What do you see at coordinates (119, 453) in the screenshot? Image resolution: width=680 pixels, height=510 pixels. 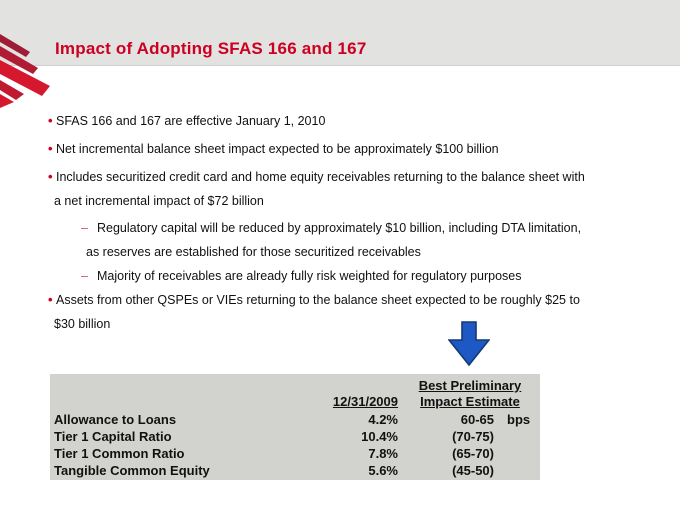 I see `row-label: Tier 1 Common Ratio` at bounding box center [119, 453].